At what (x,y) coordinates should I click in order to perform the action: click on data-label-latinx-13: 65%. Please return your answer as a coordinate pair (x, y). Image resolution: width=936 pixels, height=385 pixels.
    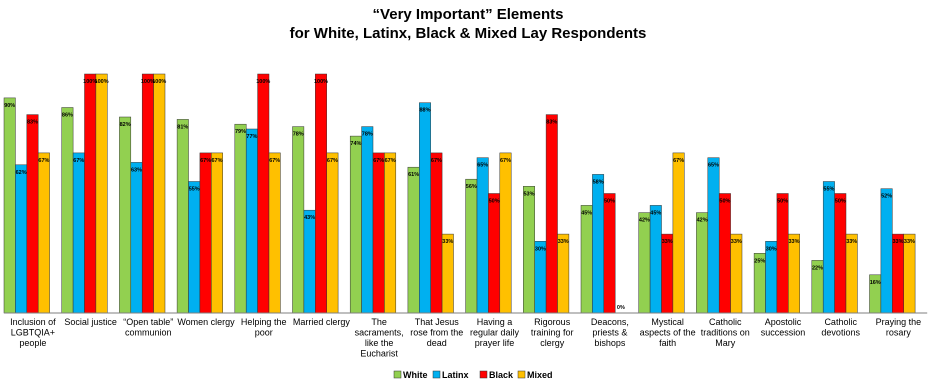
    Looking at the image, I should click on (713, 166).